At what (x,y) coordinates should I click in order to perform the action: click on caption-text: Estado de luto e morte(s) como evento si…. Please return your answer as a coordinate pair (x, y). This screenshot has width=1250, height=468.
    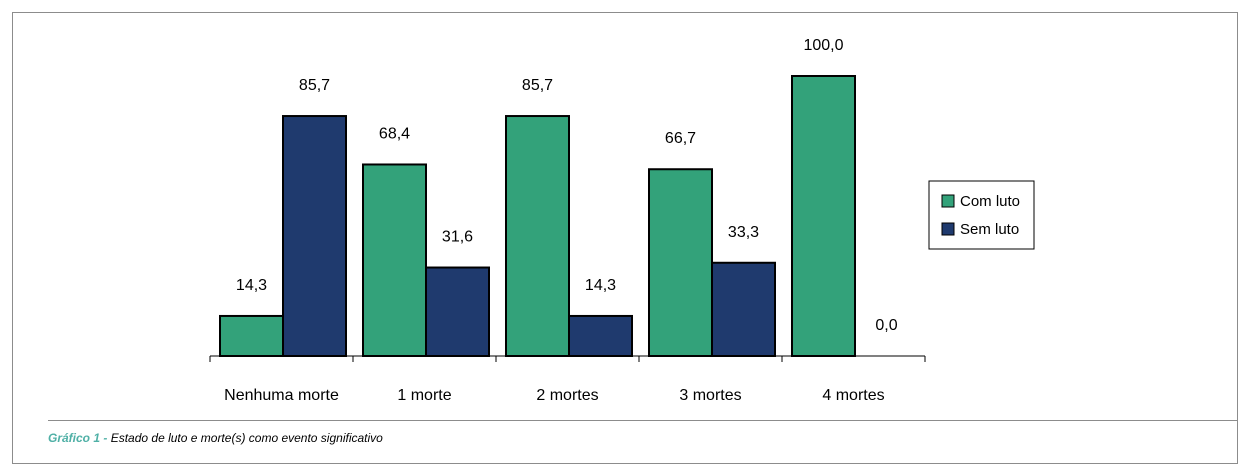
    Looking at the image, I should click on (246, 438).